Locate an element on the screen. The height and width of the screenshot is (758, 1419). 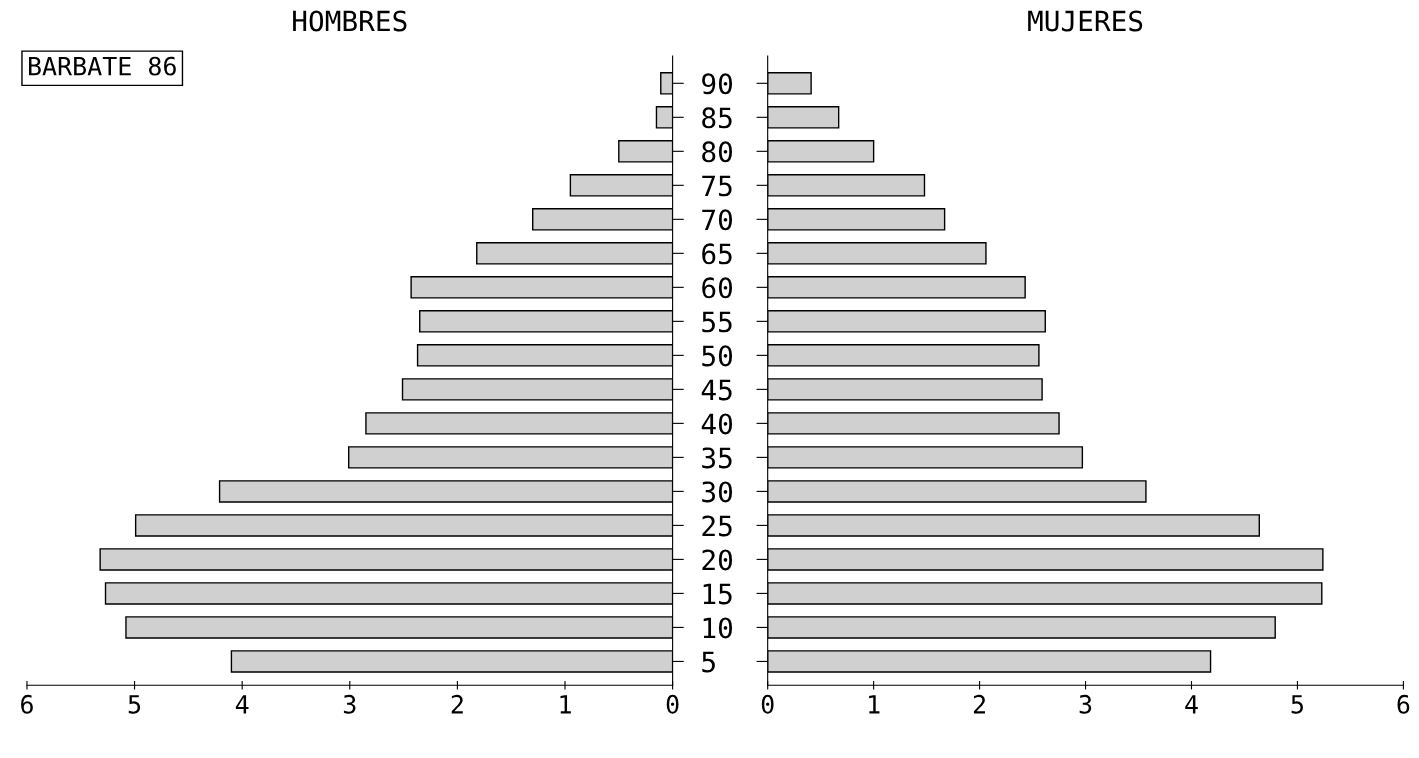
y-tick-label: 50 is located at coordinates (717, 356).